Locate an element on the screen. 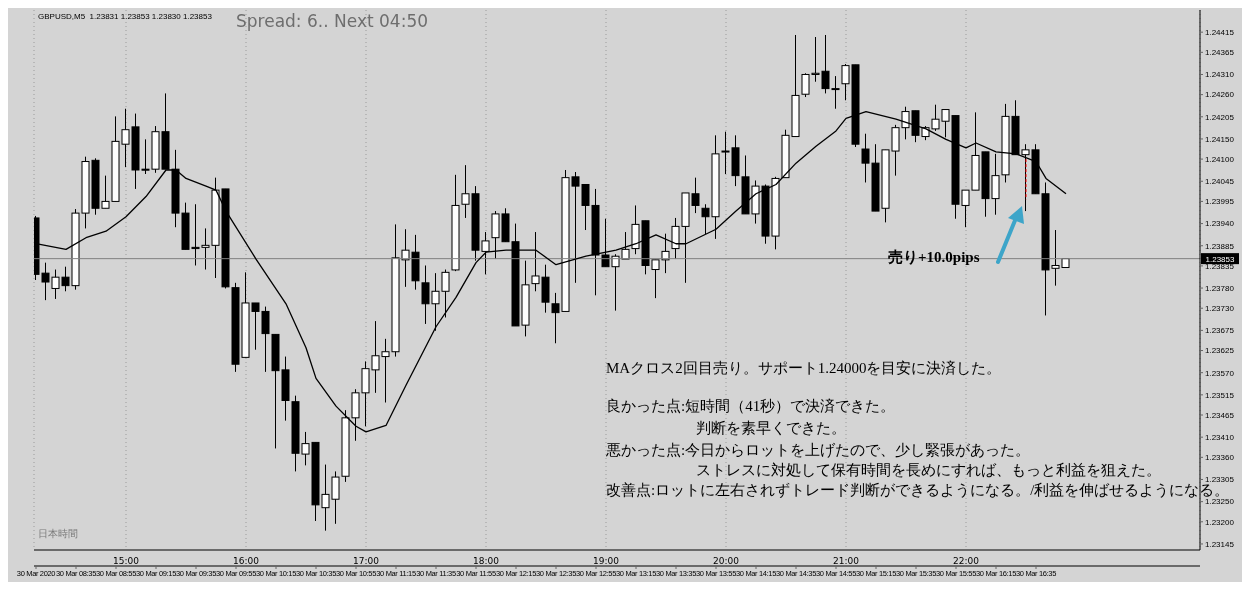 The width and height of the screenshot is (1250, 590). annotation: Spread: 6.. Next 04:50 is located at coordinates (332, 21).